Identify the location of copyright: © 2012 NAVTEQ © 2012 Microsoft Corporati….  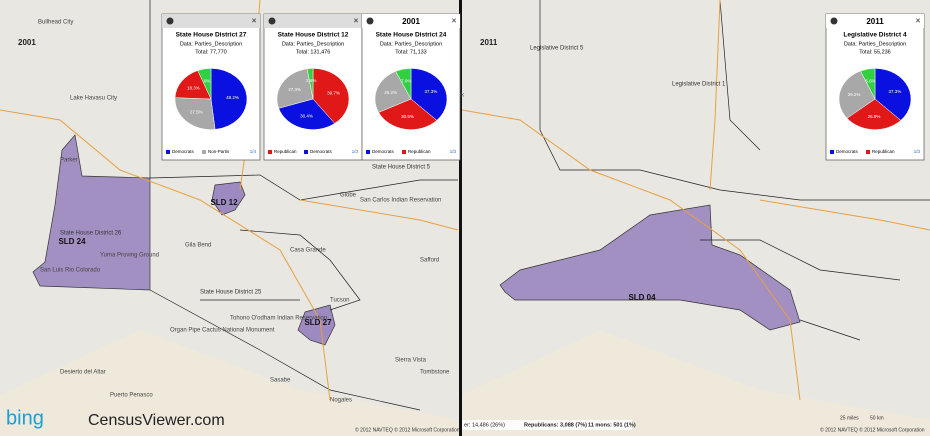
(872, 429).